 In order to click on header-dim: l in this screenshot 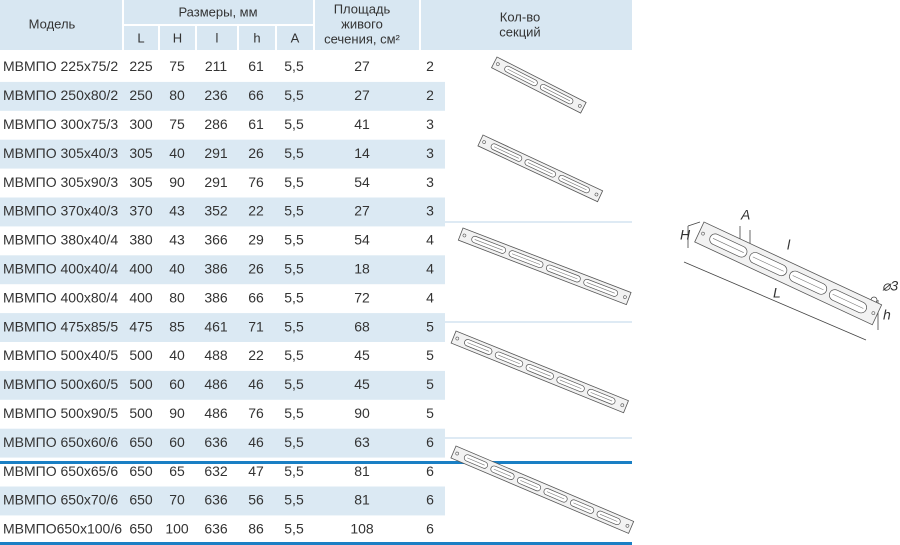, I will do `click(217, 37)`.